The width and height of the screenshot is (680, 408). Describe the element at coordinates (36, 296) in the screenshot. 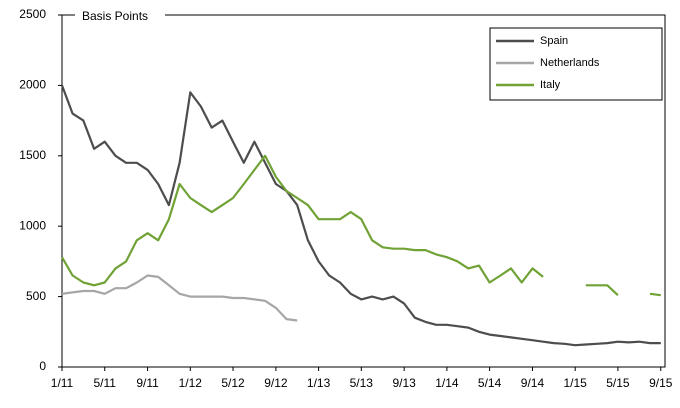

I see `y-tick-label: 500` at that location.